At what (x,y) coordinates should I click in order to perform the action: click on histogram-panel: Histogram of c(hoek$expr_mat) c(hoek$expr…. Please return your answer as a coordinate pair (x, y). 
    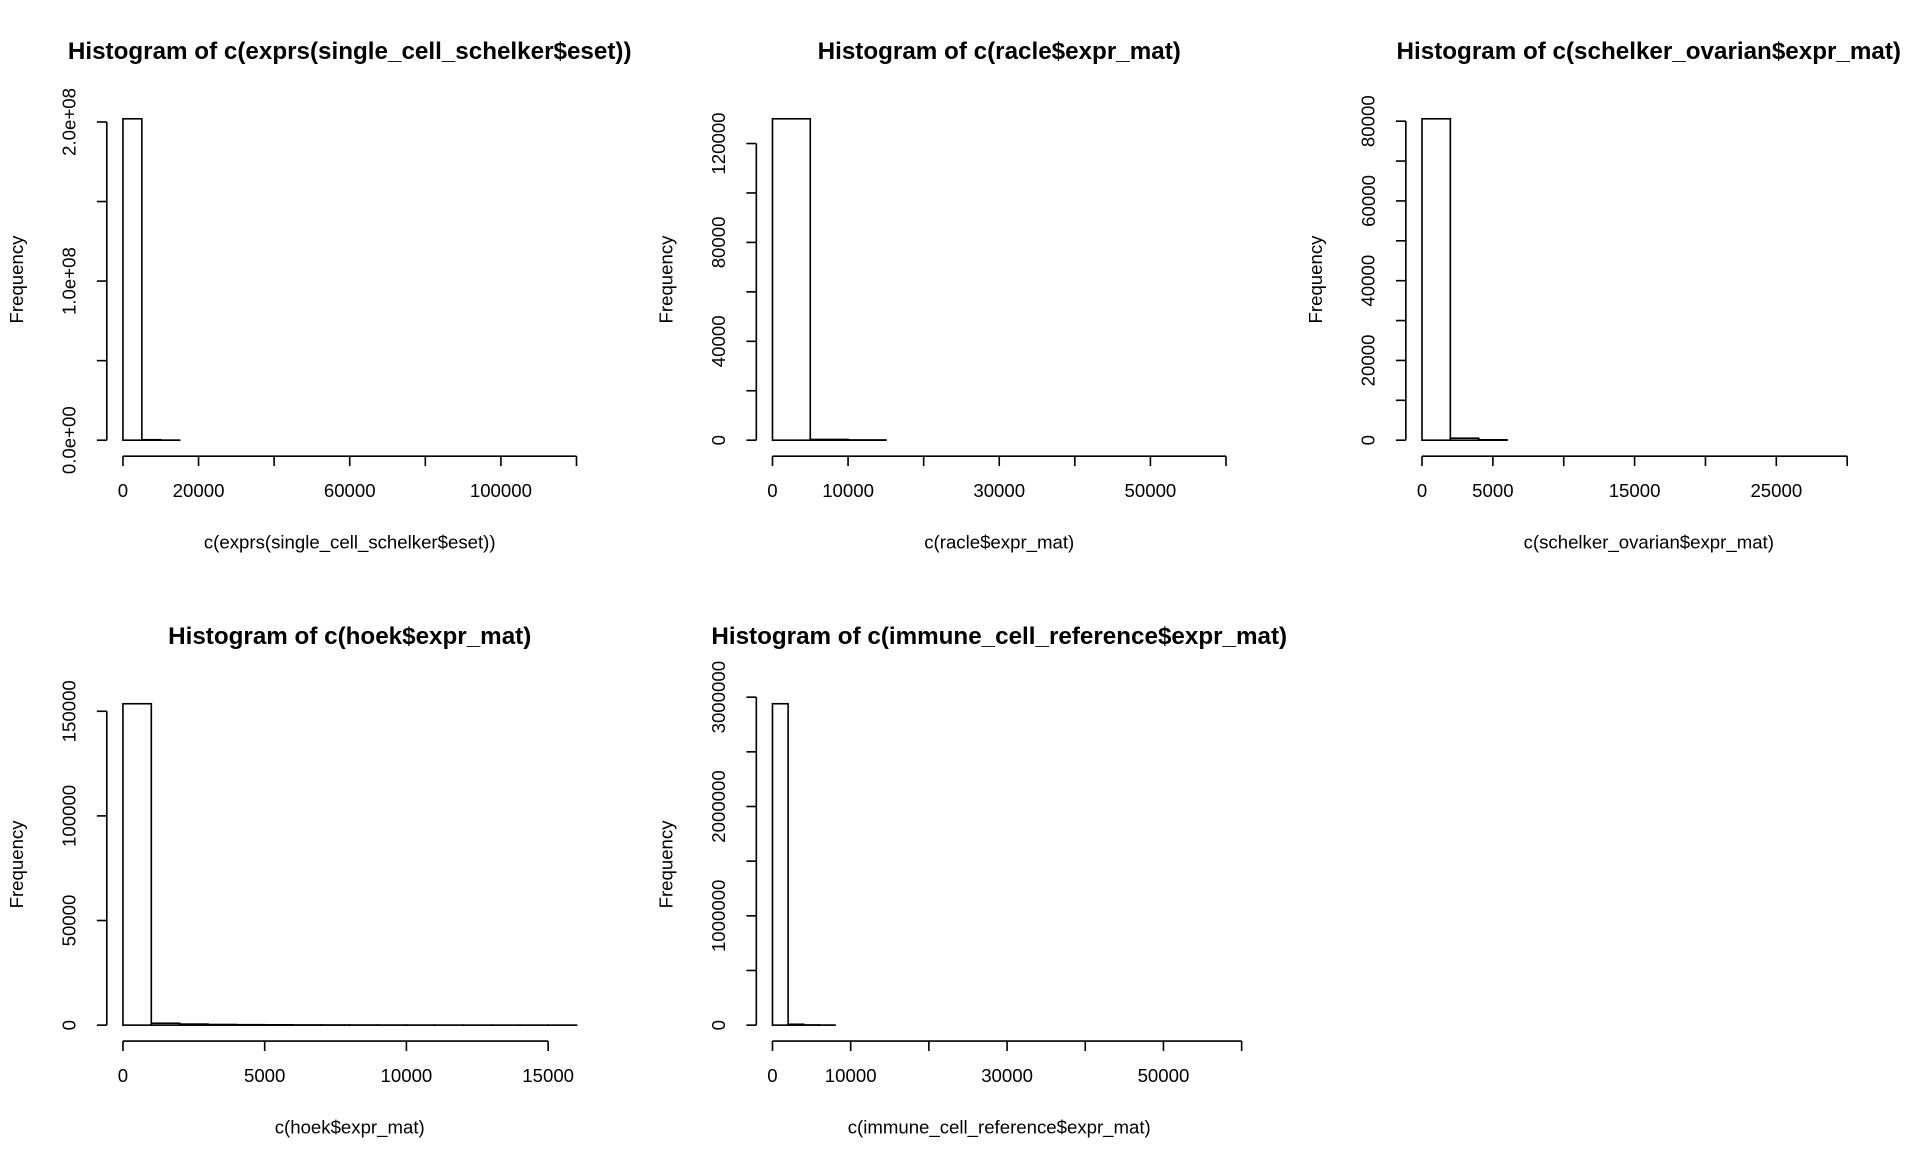
    Looking at the image, I should click on (292, 881).